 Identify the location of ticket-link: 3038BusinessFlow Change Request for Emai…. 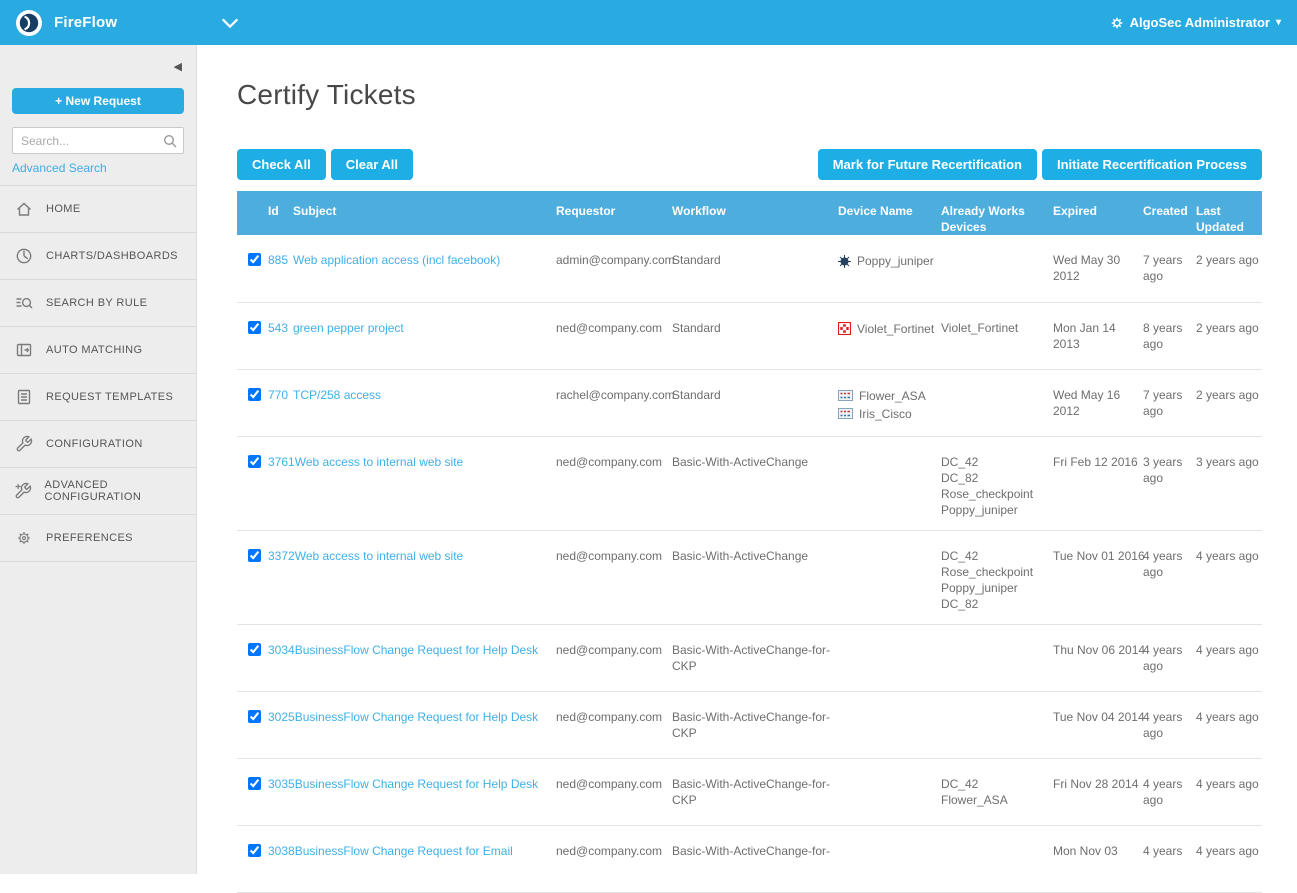
(390, 851).